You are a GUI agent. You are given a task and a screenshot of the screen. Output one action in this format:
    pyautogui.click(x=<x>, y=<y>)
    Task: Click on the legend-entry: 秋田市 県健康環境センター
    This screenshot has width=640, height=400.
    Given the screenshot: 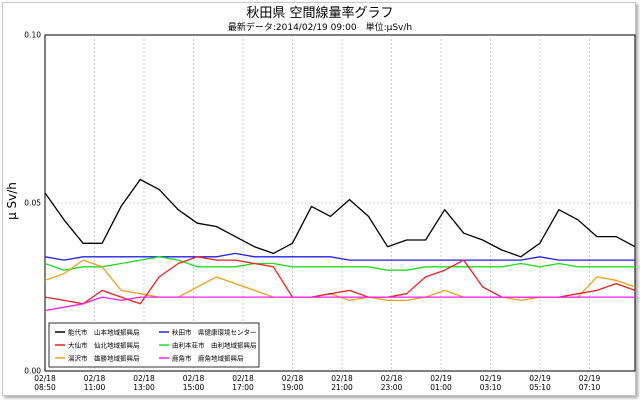 What is the action you would take?
    pyautogui.click(x=214, y=331)
    